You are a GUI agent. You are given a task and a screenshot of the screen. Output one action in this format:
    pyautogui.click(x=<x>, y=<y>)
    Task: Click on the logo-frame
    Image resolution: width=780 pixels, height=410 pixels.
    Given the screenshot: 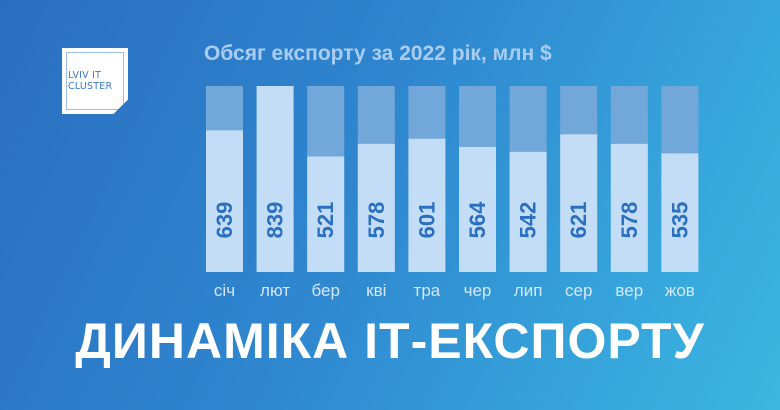 What is the action you would take?
    pyautogui.click(x=95, y=81)
    